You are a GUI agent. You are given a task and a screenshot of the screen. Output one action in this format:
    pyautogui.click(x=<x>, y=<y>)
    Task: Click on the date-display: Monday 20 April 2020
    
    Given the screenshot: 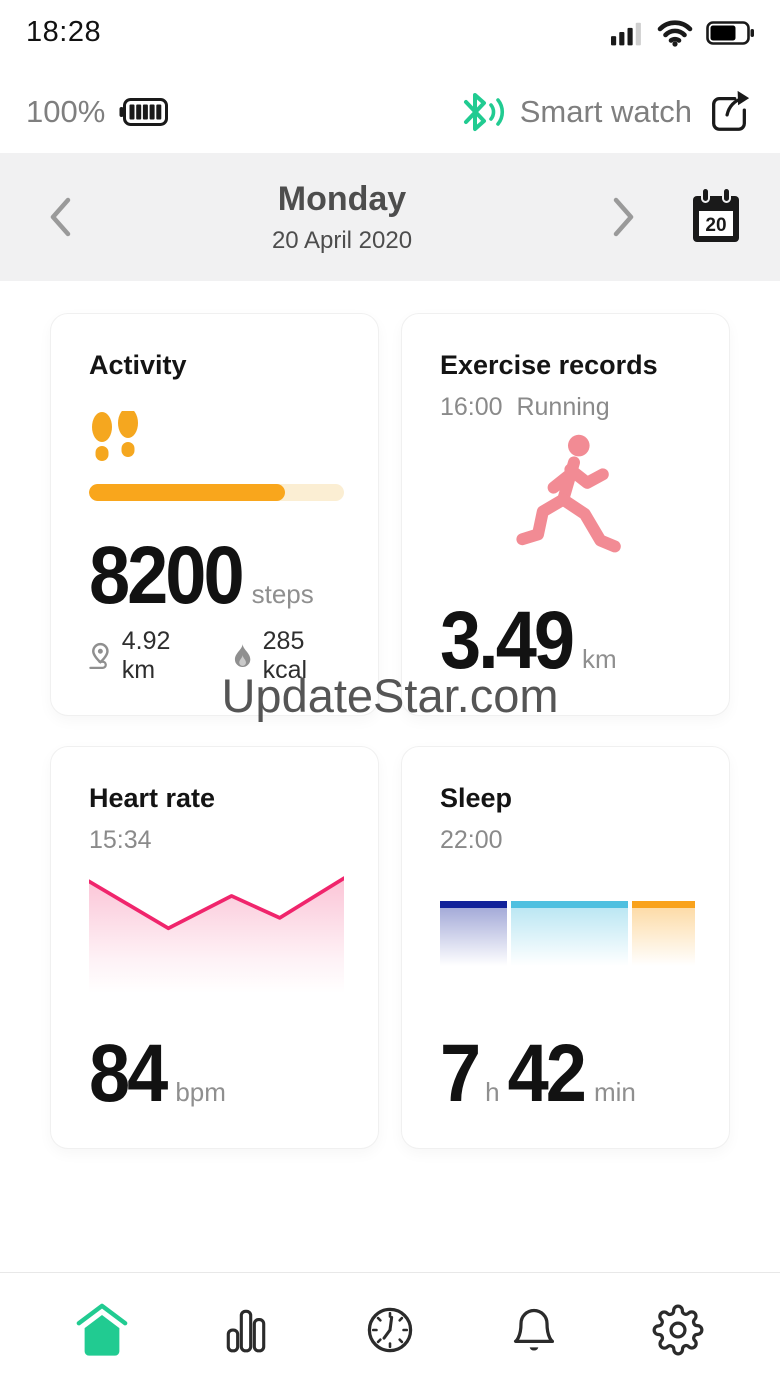 What is the action you would take?
    pyautogui.click(x=342, y=217)
    